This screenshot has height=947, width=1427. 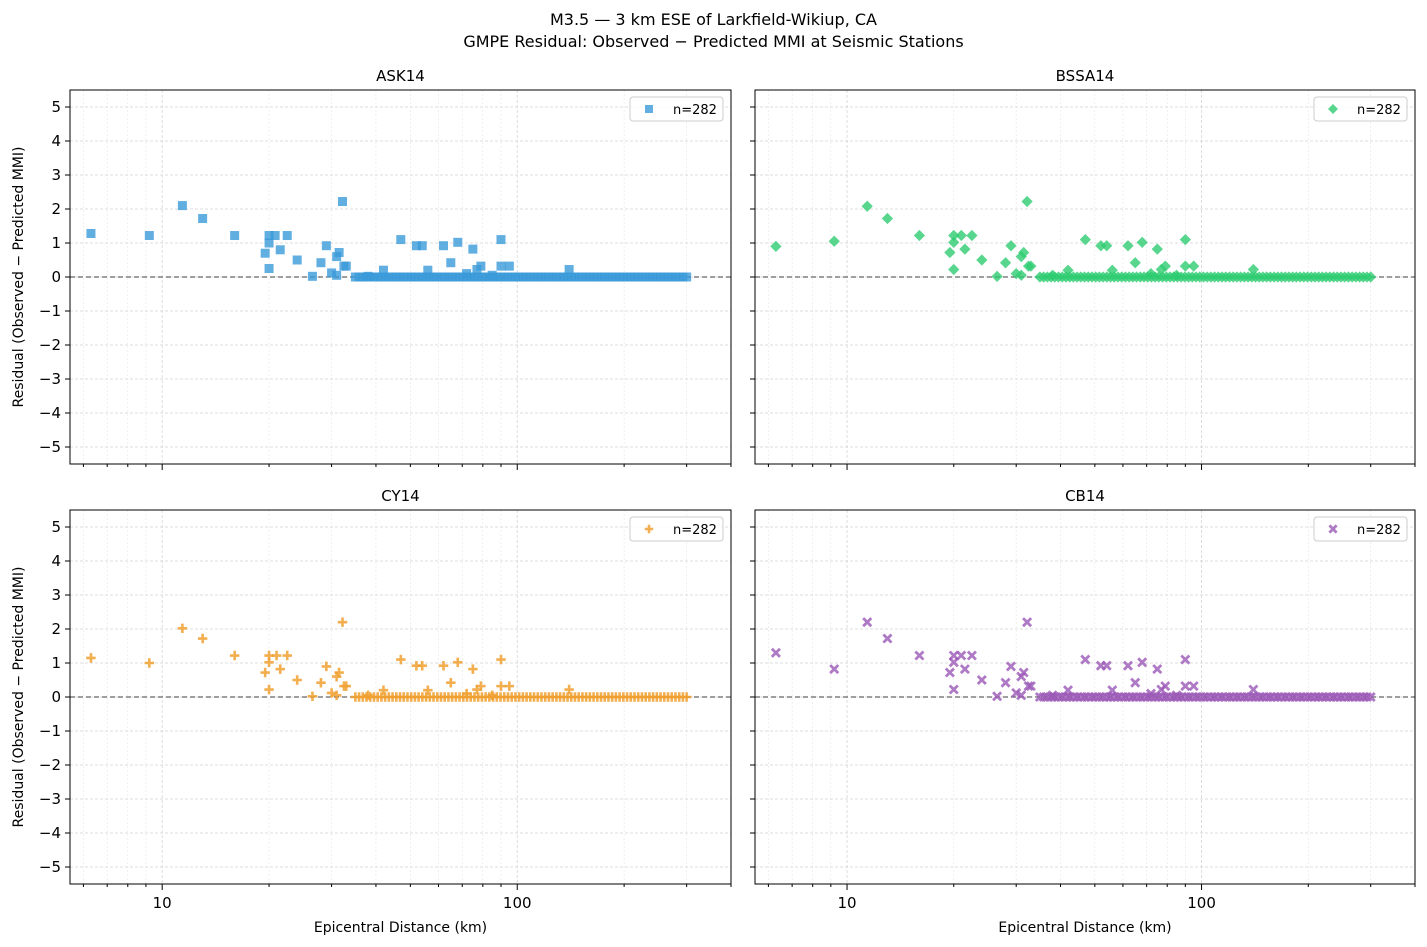 What do you see at coordinates (56, 595) in the screenshot?
I see `y-tick-label: 3` at bounding box center [56, 595].